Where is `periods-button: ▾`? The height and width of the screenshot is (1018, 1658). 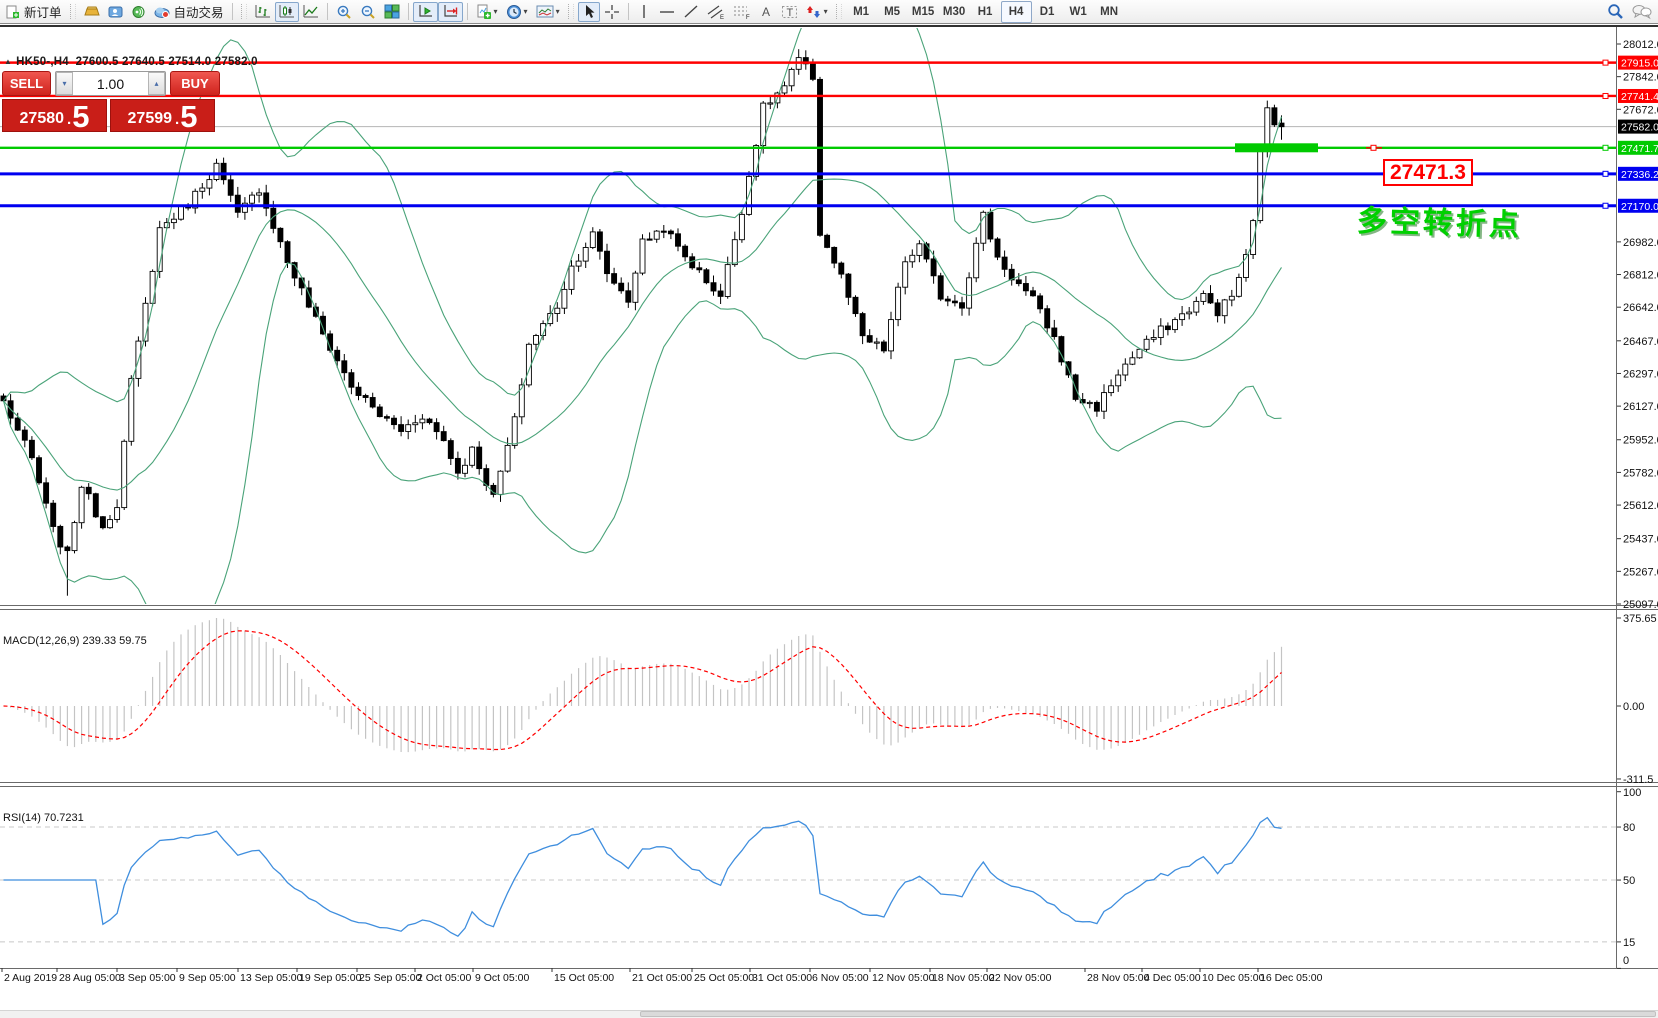
periods-button: ▾ is located at coordinates (517, 12).